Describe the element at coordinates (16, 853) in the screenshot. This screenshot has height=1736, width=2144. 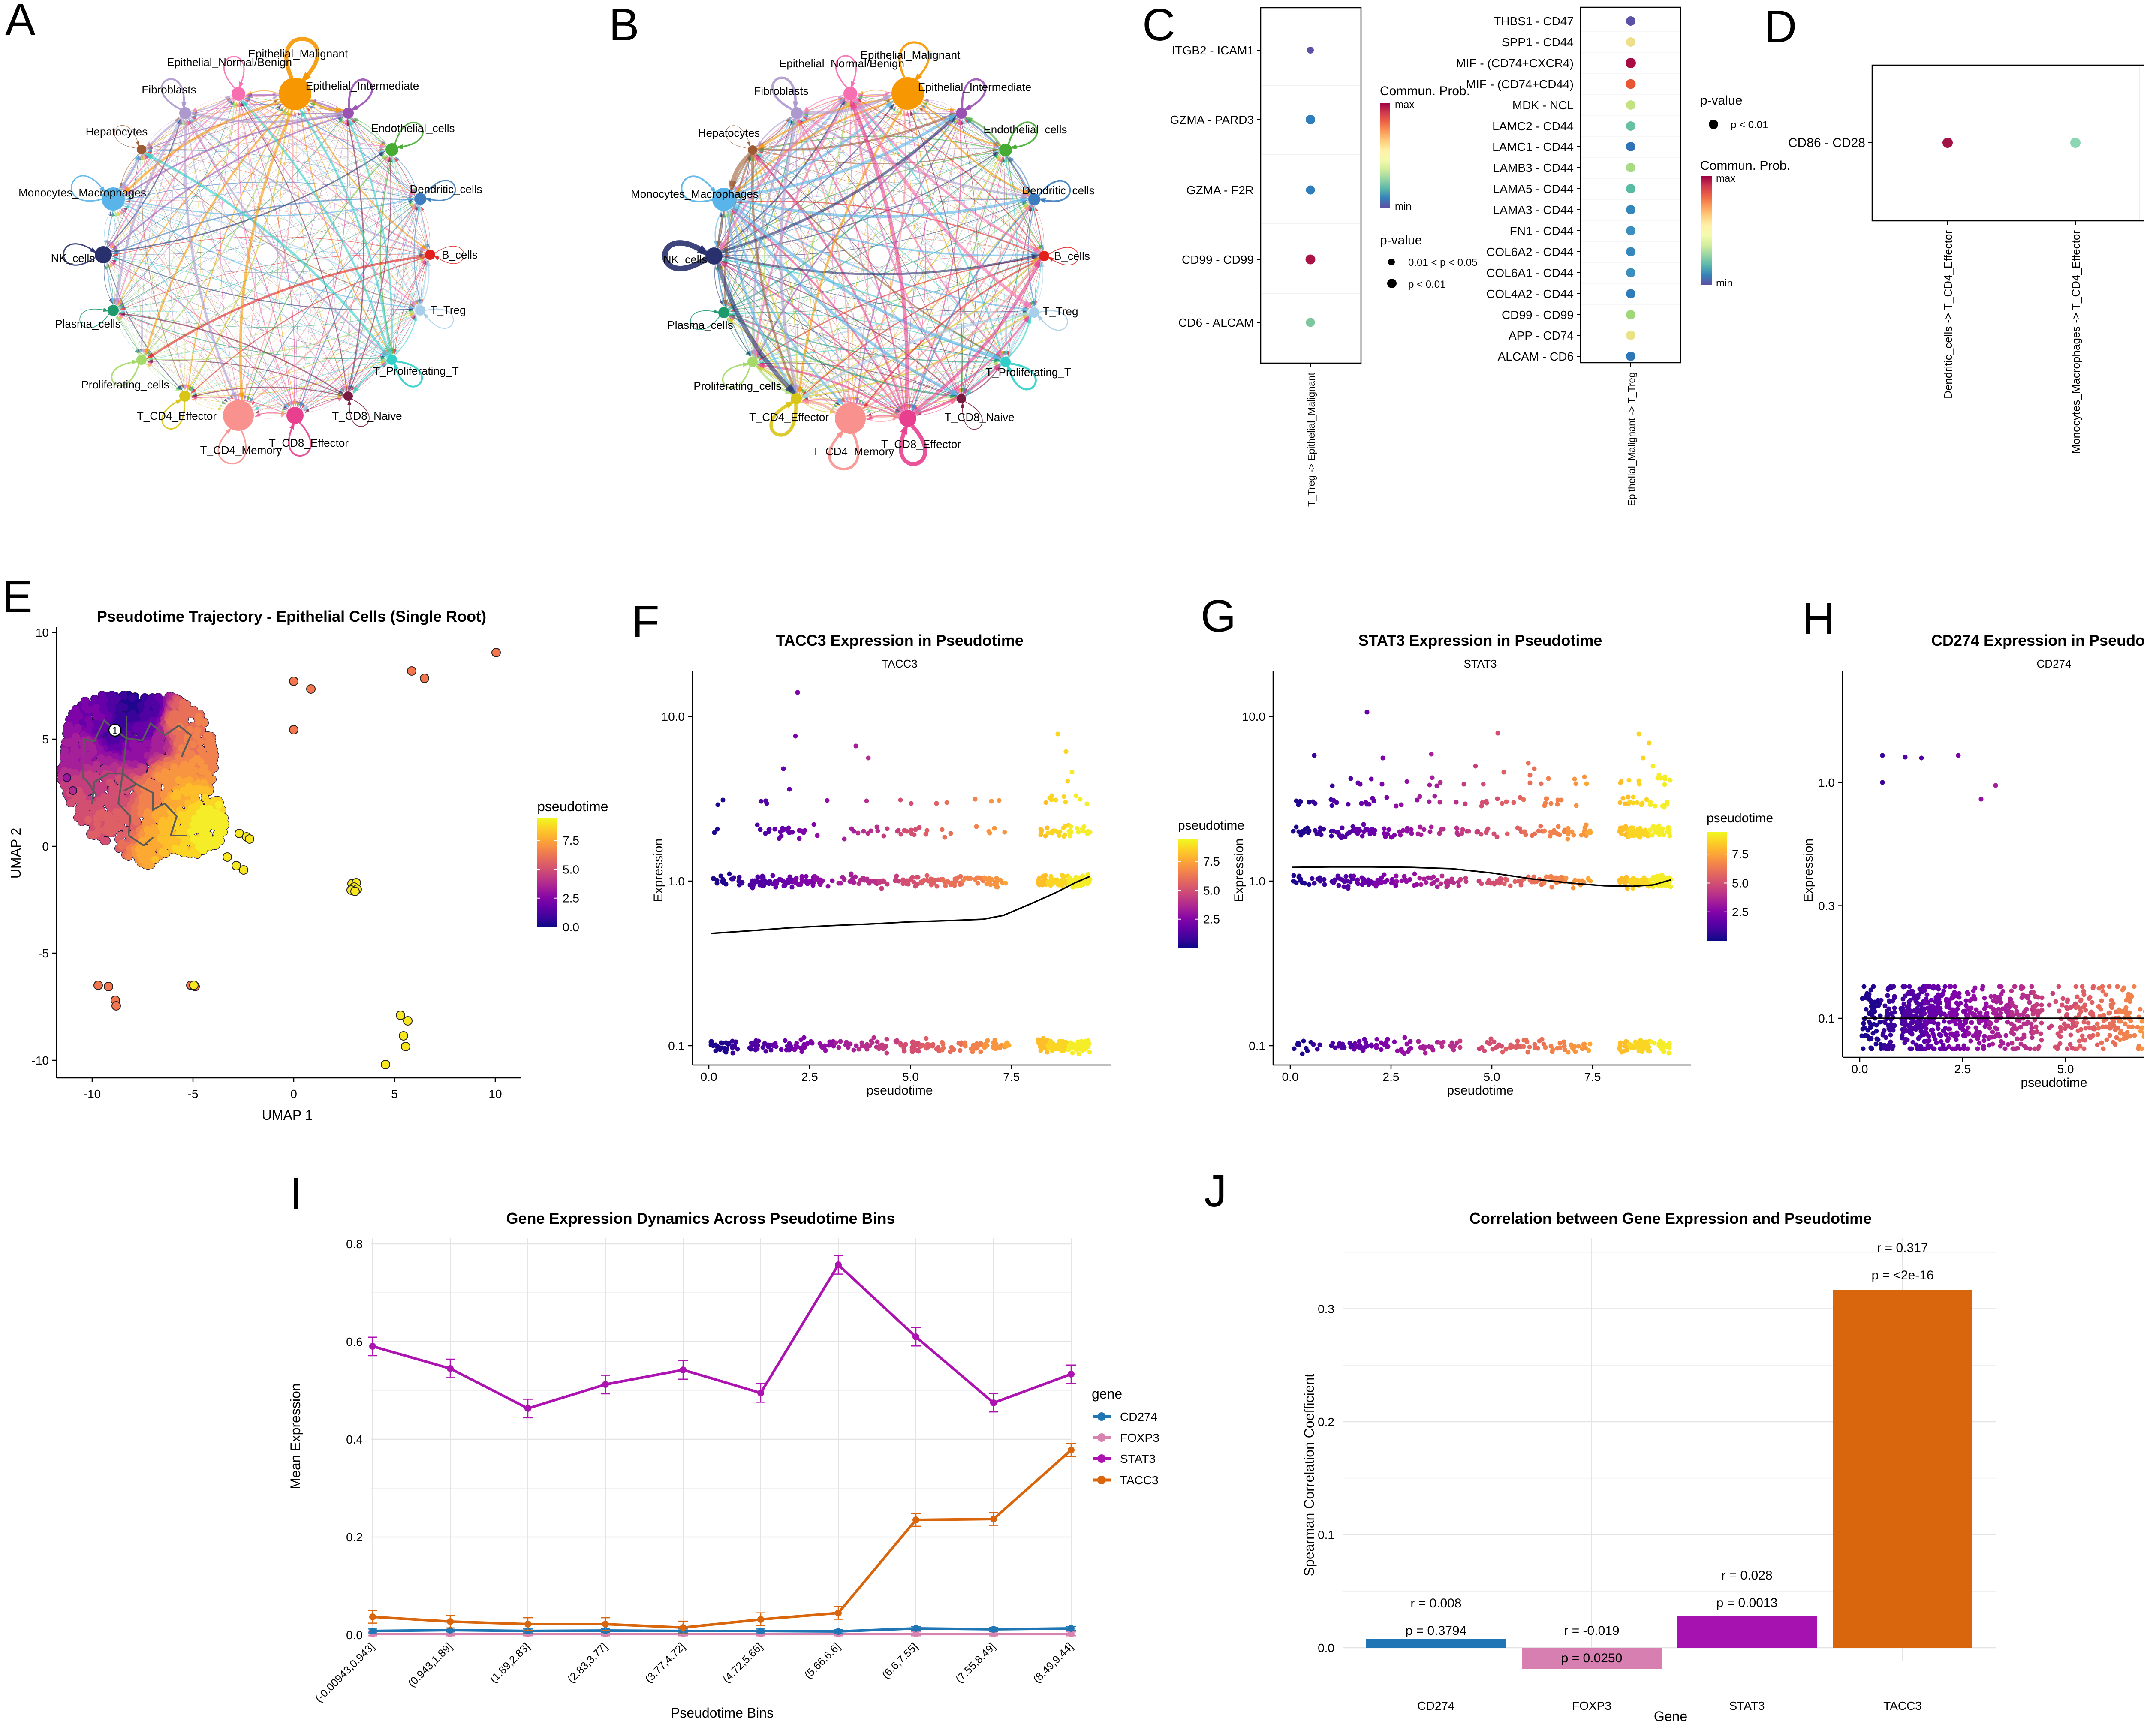
I see `svg-text: UMAP 2` at that location.